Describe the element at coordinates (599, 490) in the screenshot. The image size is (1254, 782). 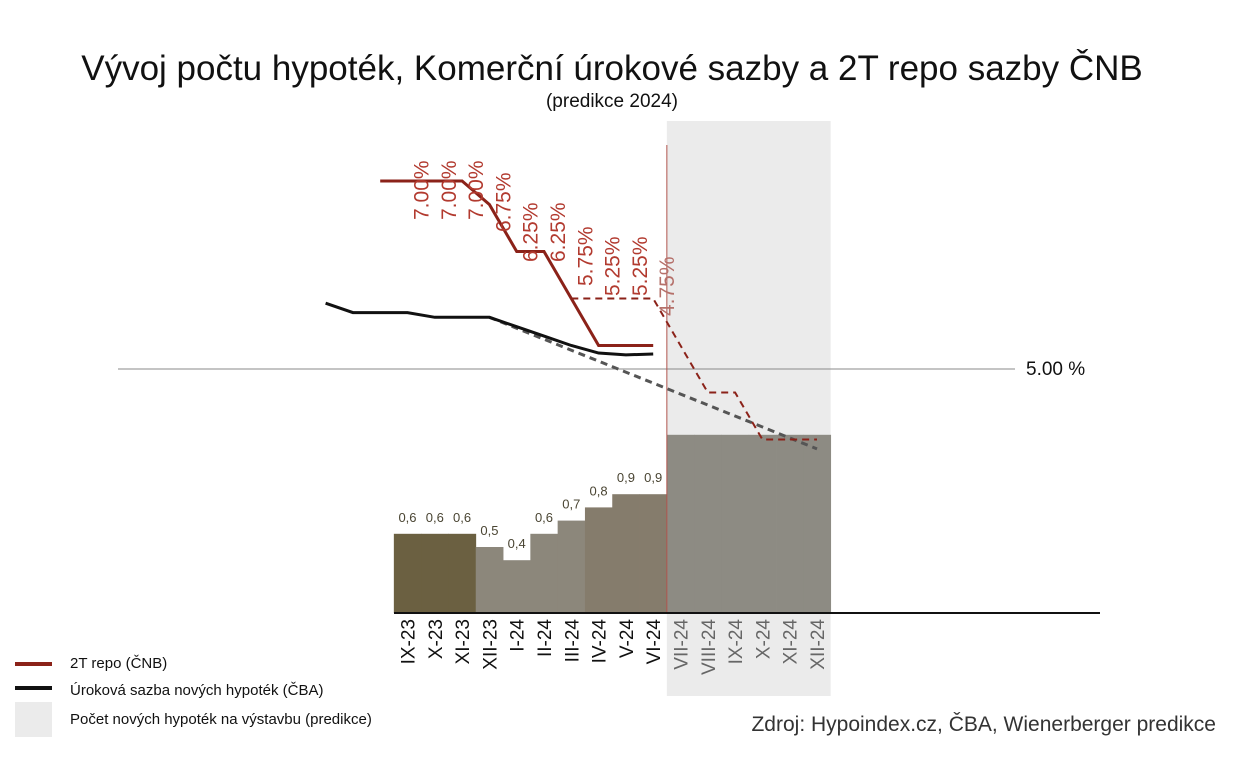
I see `bar-label-IV-24: 0,8` at that location.